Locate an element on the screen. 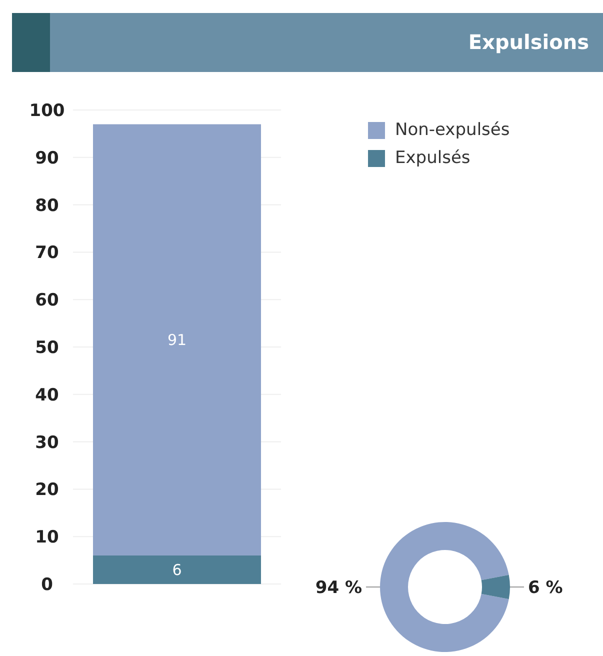 The height and width of the screenshot is (656, 603). y-tick-label: 100 is located at coordinates (47, 111).